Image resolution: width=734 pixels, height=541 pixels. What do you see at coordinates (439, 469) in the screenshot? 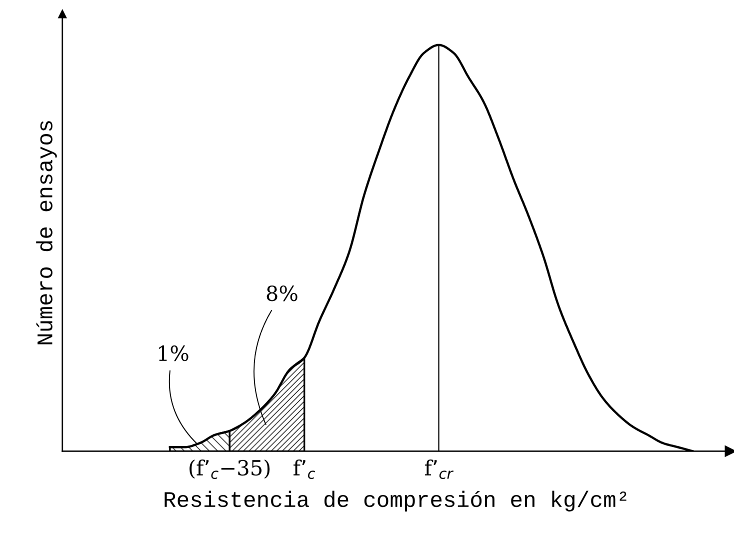
I see `x-tick-label: f’$_{cr}$` at bounding box center [439, 469].